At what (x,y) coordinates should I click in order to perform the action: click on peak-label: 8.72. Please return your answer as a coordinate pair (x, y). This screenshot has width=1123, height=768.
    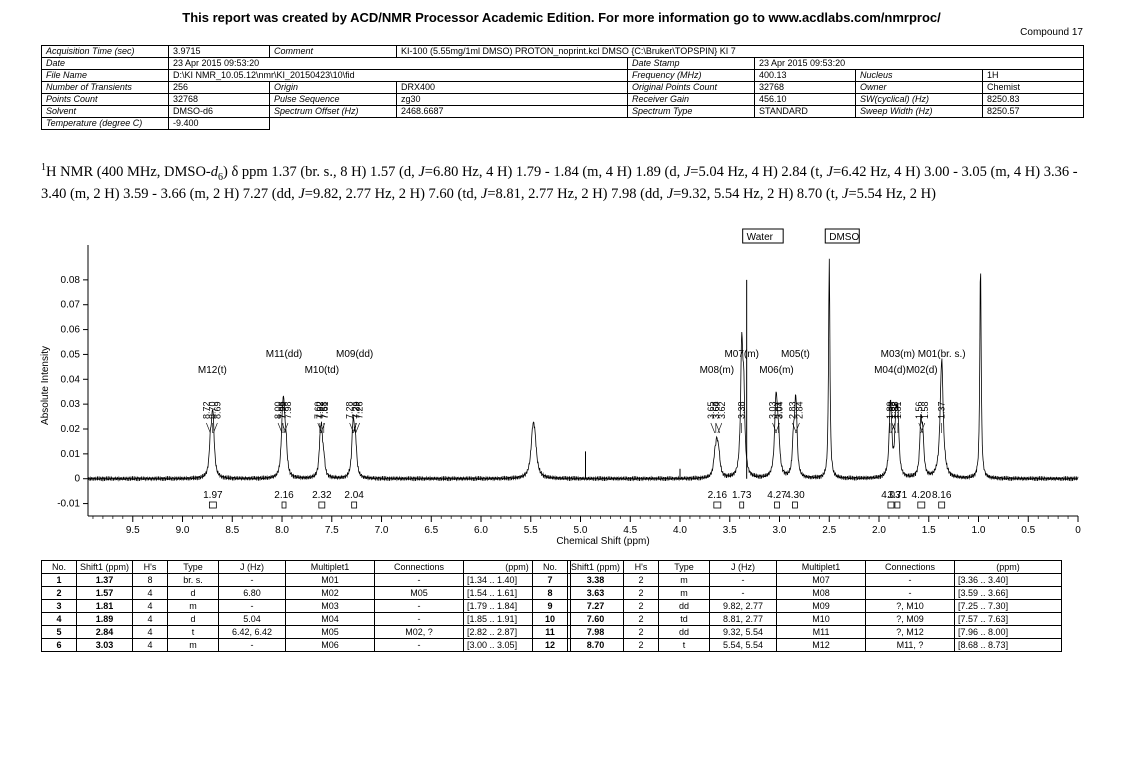
    Looking at the image, I should click on (206, 417).